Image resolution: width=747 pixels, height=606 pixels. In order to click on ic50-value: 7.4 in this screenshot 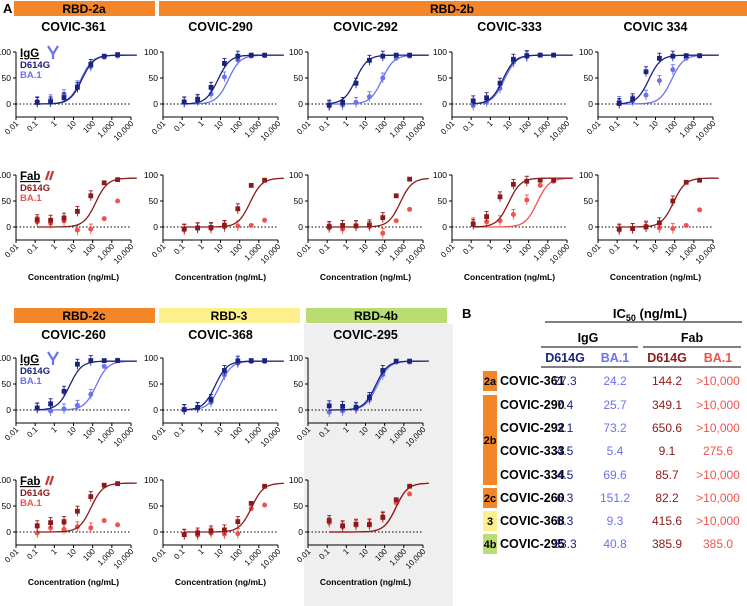, I will do `click(565, 405)`.